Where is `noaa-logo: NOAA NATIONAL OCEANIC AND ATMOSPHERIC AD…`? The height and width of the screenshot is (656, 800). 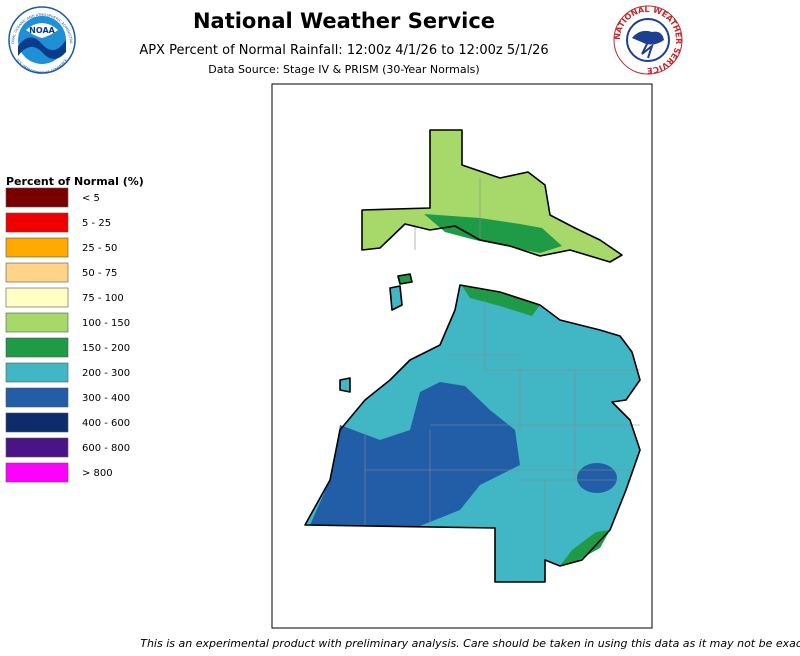 noaa-logo: NOAA NATIONAL OCEANIC AND ATMOSPHERIC AD… is located at coordinates (38, 37).